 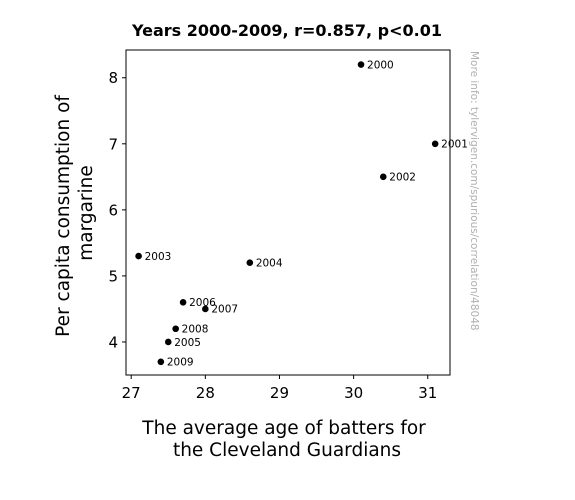 What do you see at coordinates (113, 78) in the screenshot?
I see `y-tick-label: 8` at bounding box center [113, 78].